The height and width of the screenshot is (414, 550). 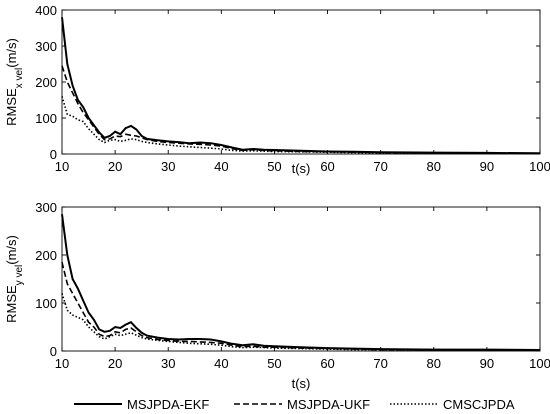 What do you see at coordinates (328, 404) in the screenshot?
I see `legend-label-ukf: MSJPDA-UKF` at bounding box center [328, 404].